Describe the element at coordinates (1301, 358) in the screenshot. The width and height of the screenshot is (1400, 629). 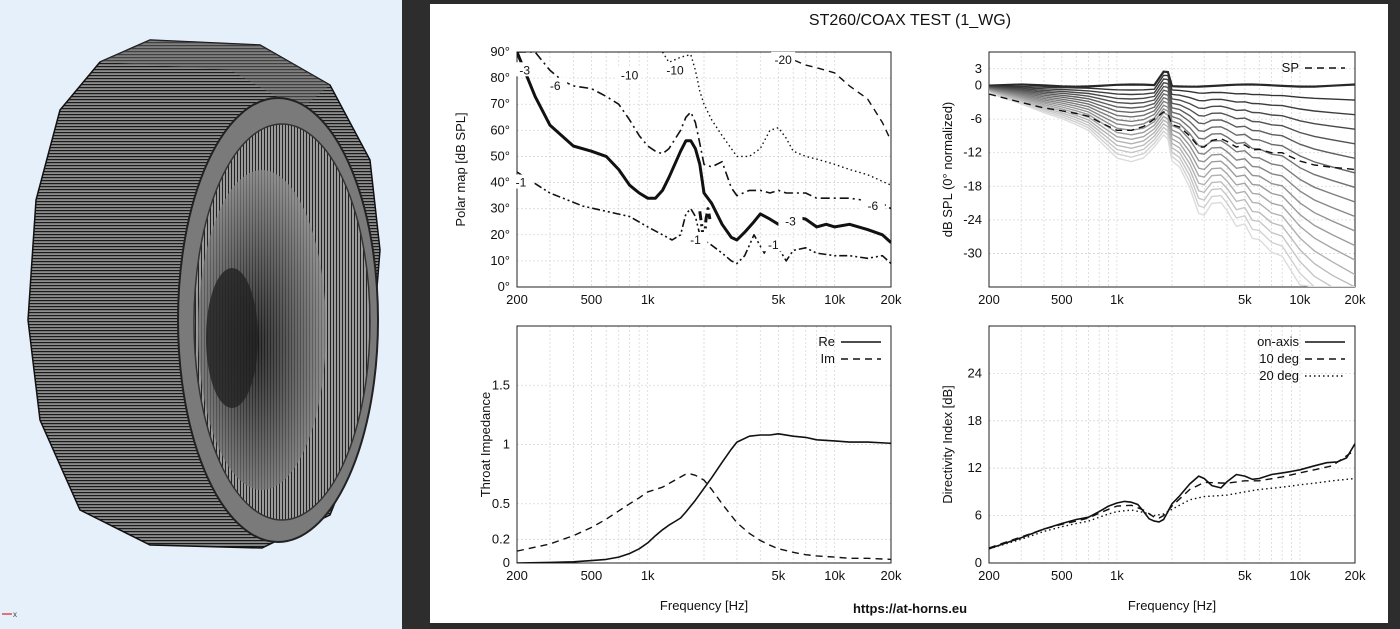
I see `directivity-legend: on-axis 10 deg 20 deg` at that location.